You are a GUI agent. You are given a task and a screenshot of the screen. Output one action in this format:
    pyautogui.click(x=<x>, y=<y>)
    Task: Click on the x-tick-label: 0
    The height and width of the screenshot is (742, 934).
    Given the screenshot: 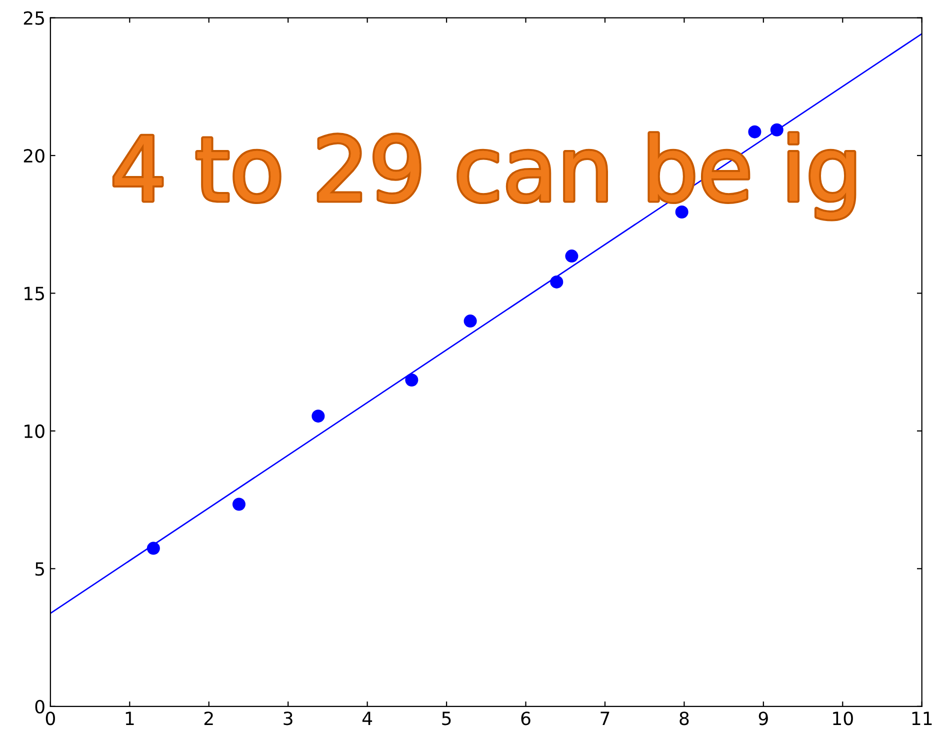 What is the action you would take?
    pyautogui.click(x=50, y=719)
    